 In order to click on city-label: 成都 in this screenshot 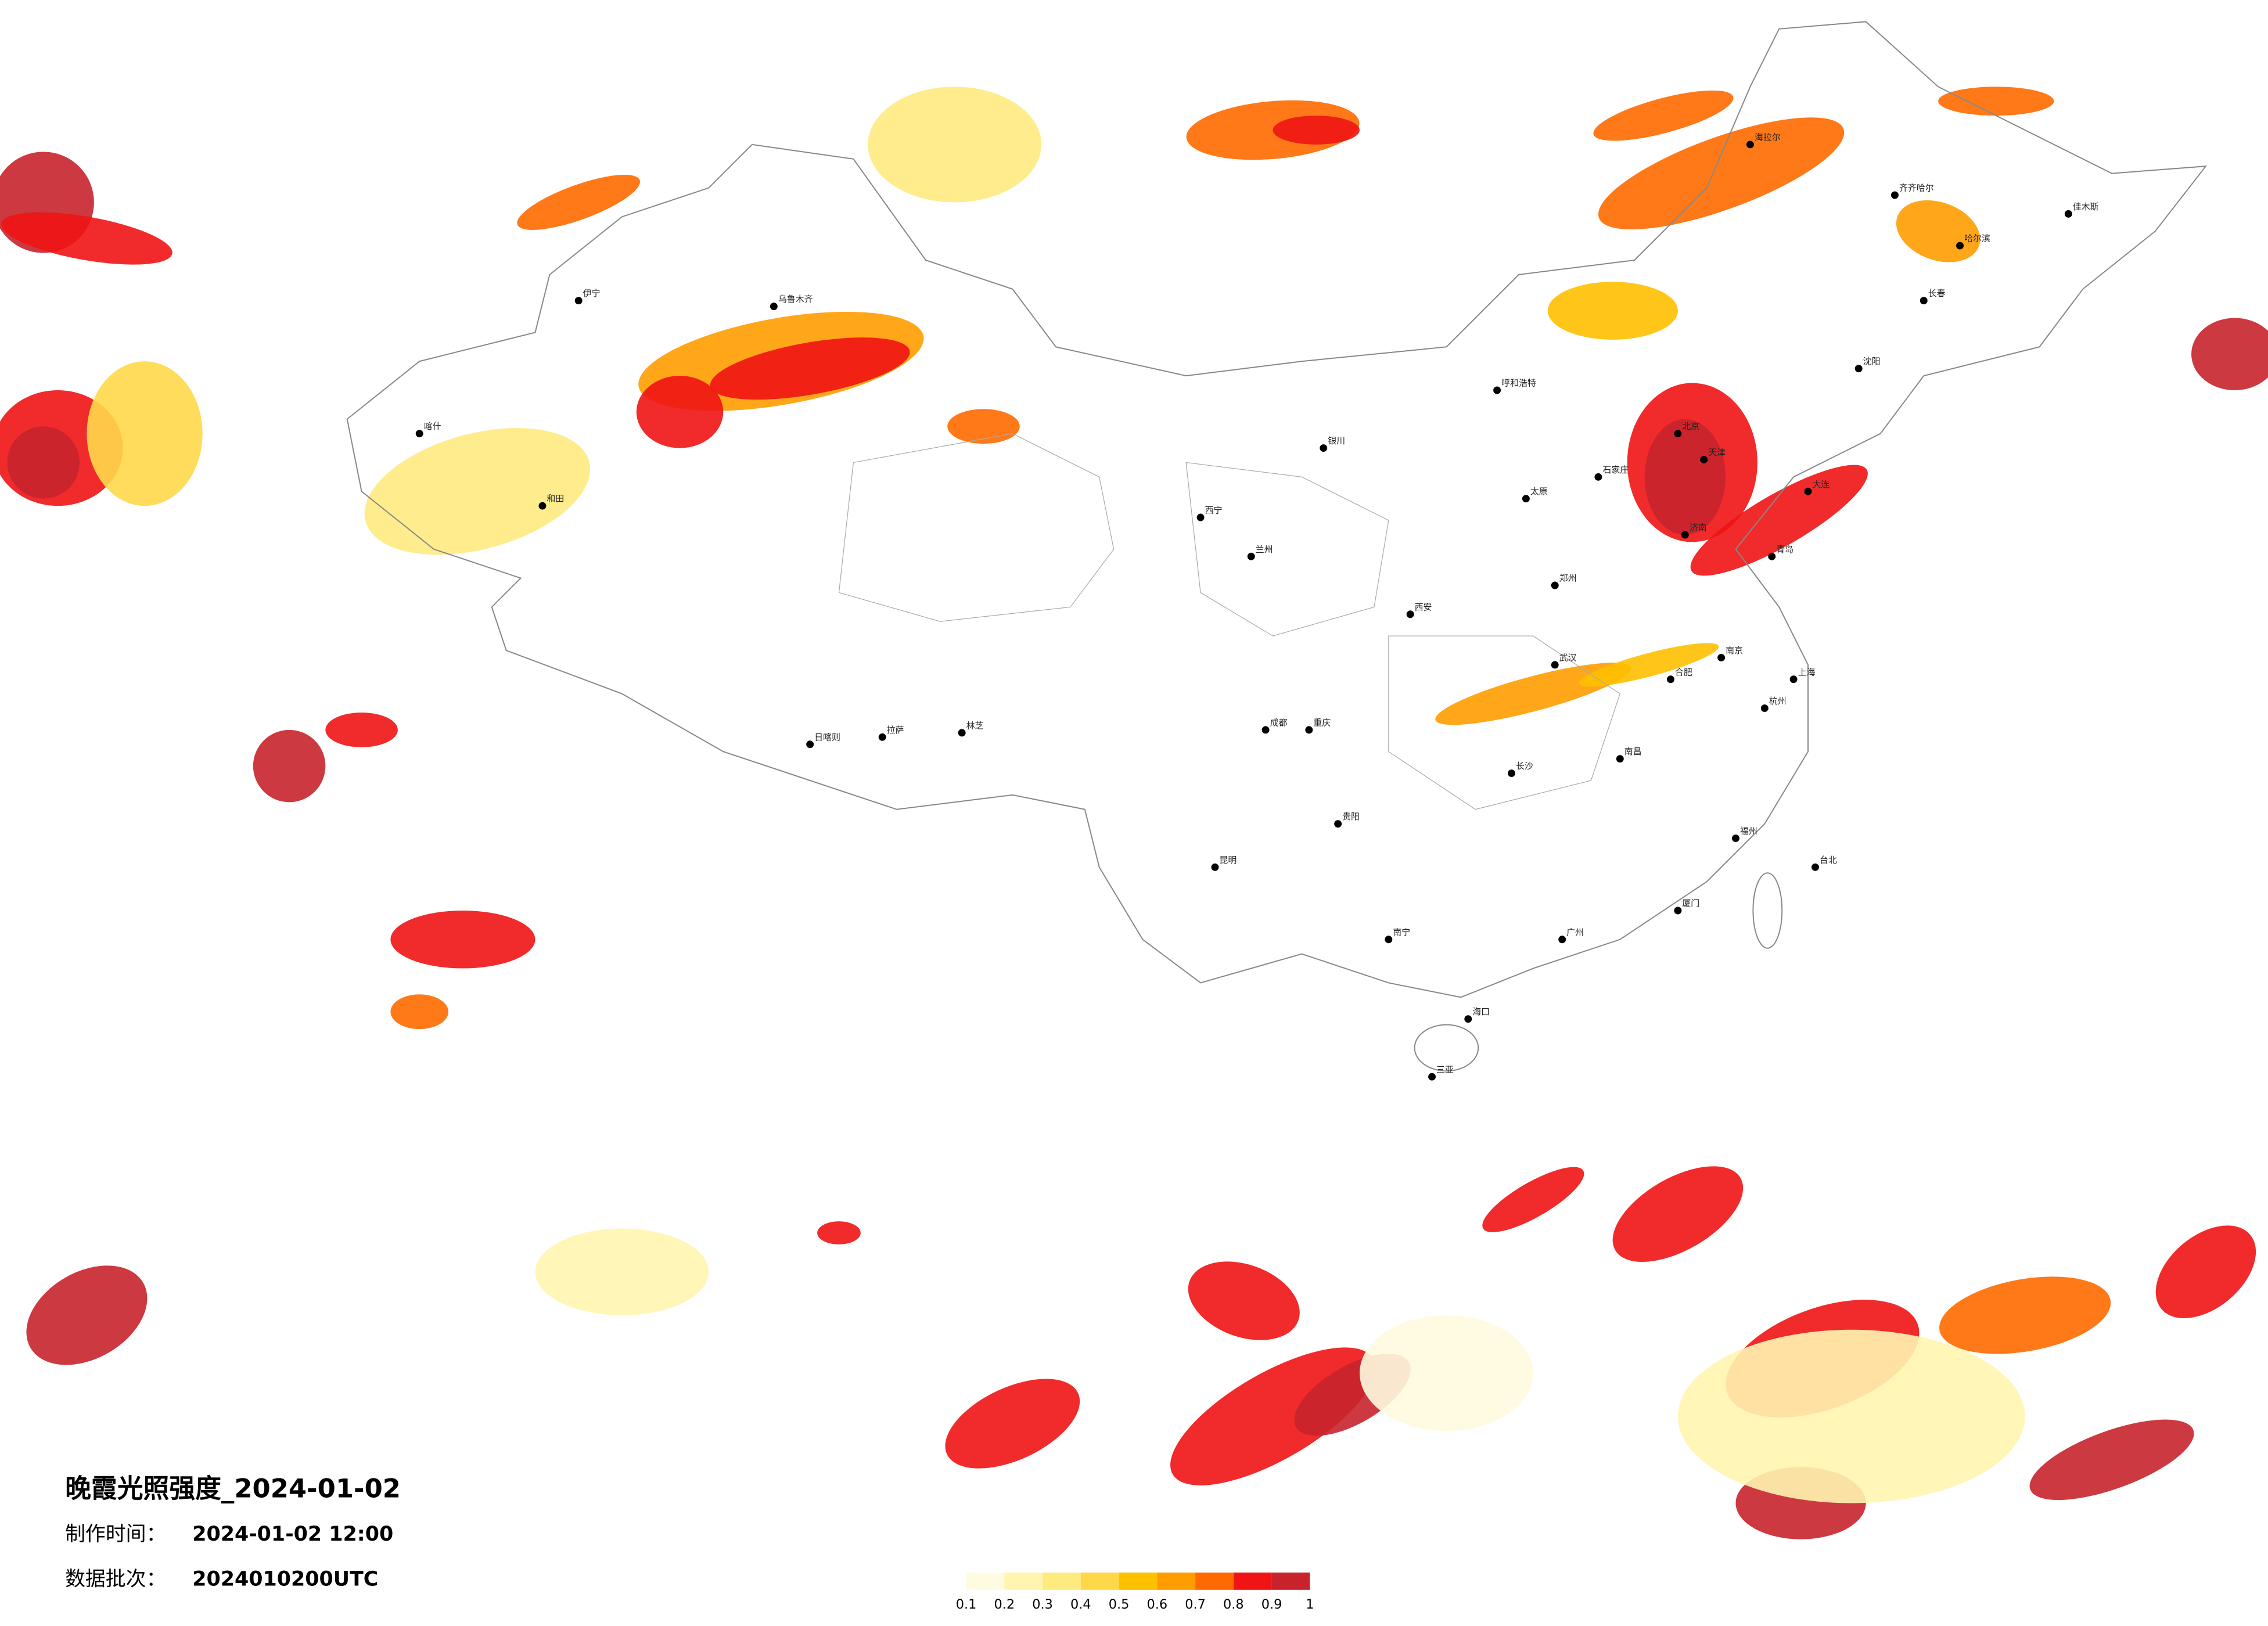, I will do `click(1279, 722)`.